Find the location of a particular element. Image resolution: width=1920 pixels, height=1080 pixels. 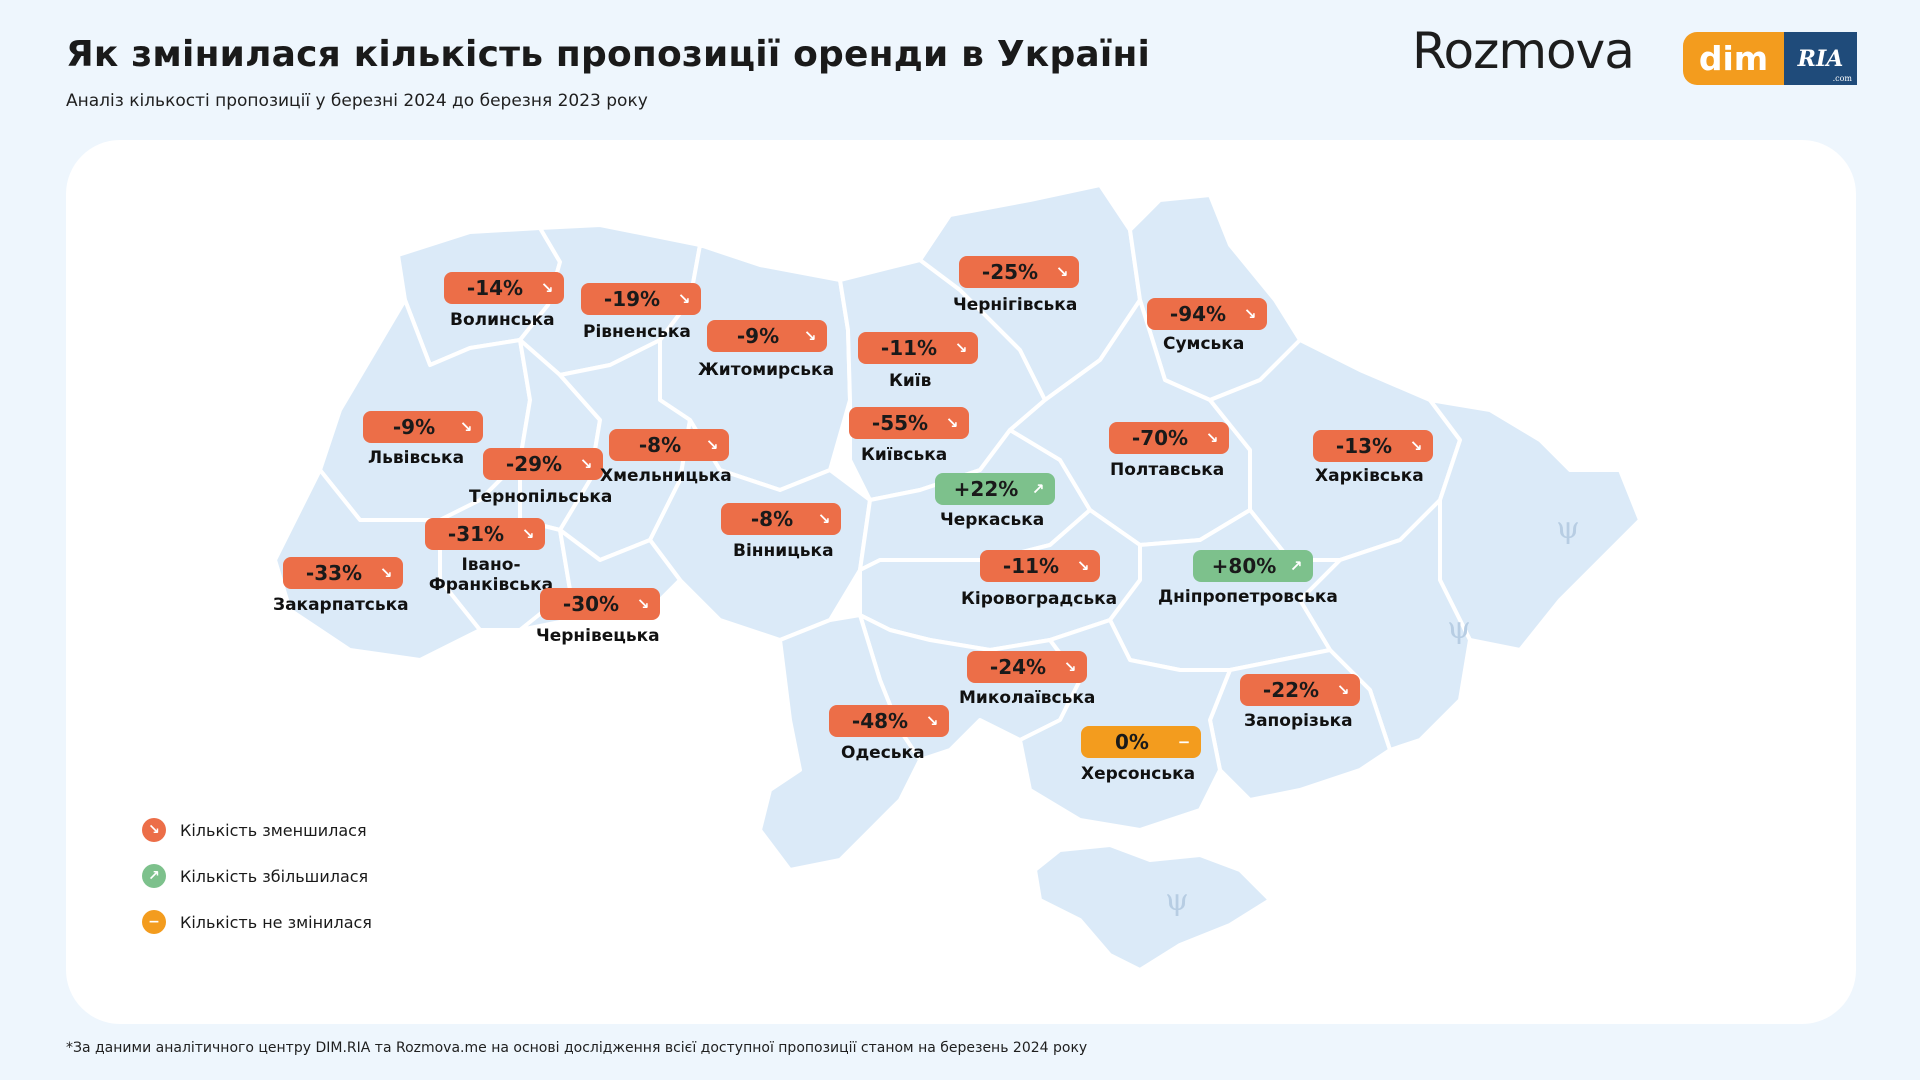

region-name: Миколаївська is located at coordinates (1027, 698).